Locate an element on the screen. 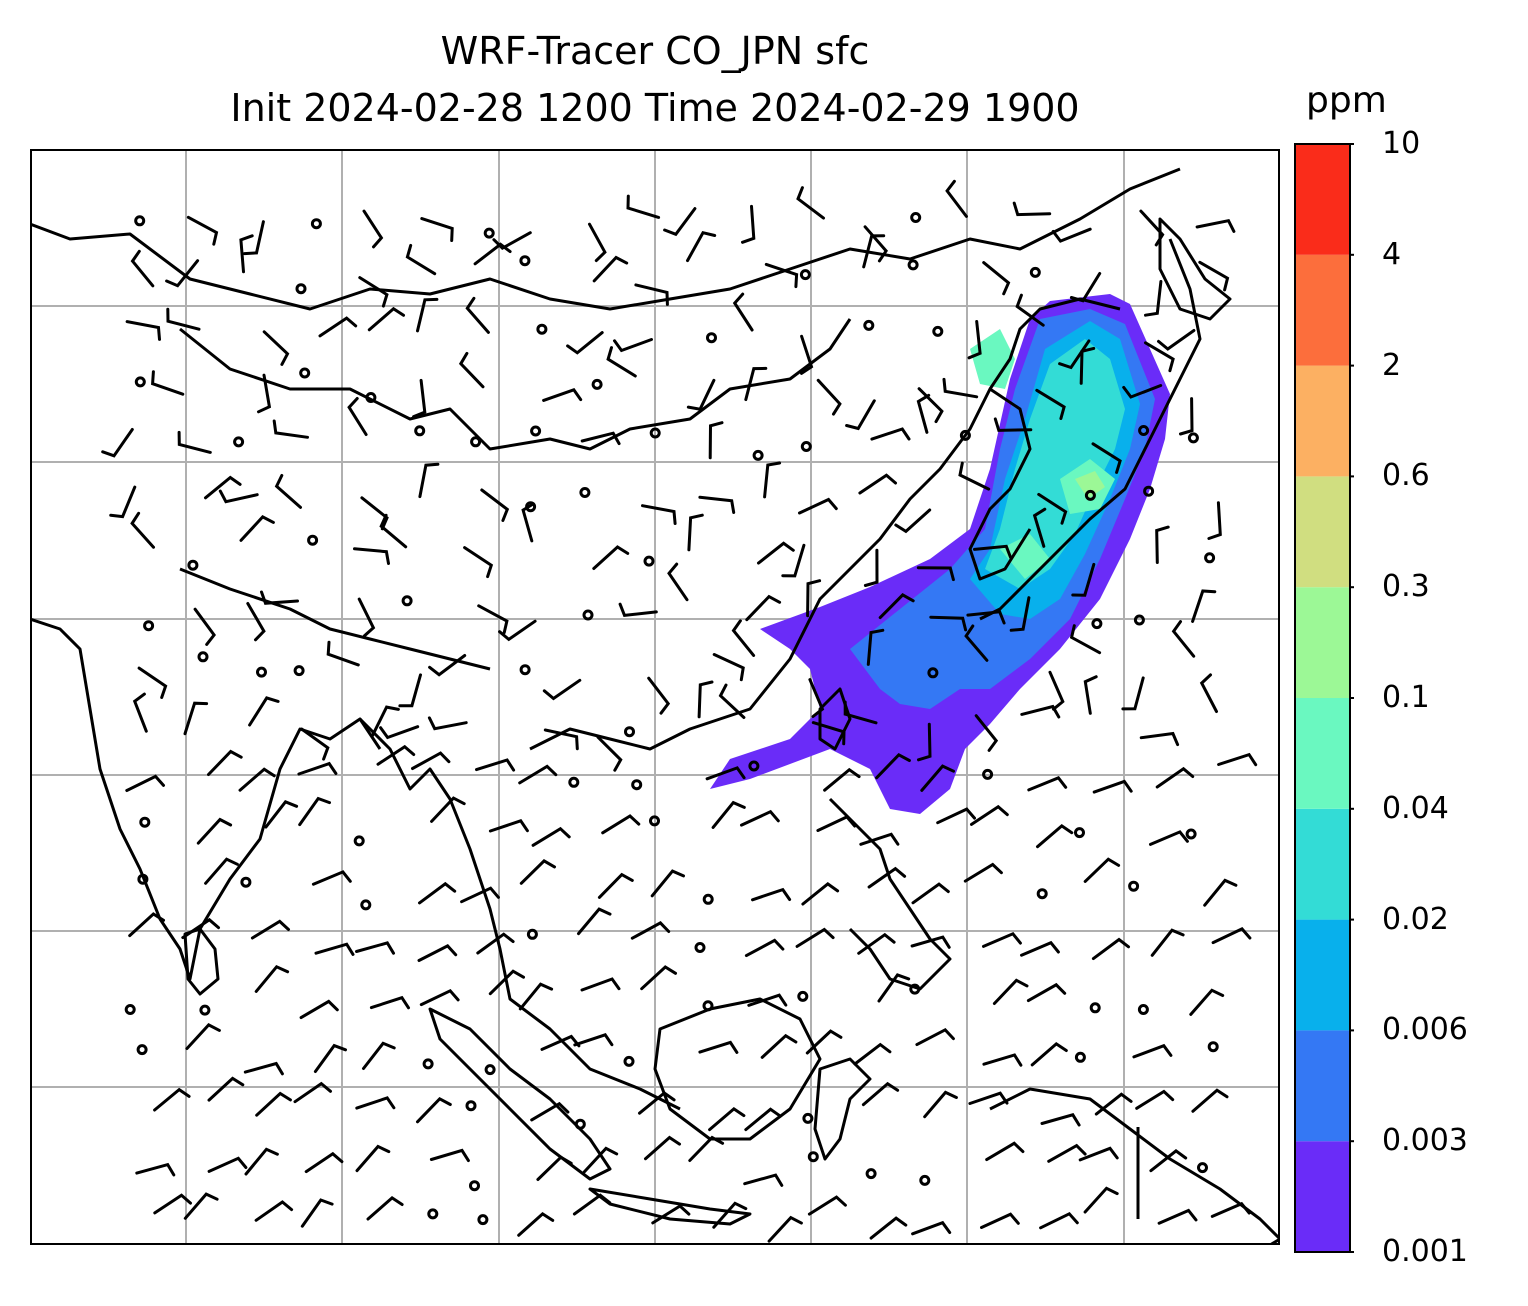 Image resolution: width=1528 pixels, height=1306 pixels. coastline-sri-lanka is located at coordinates (201, 961).